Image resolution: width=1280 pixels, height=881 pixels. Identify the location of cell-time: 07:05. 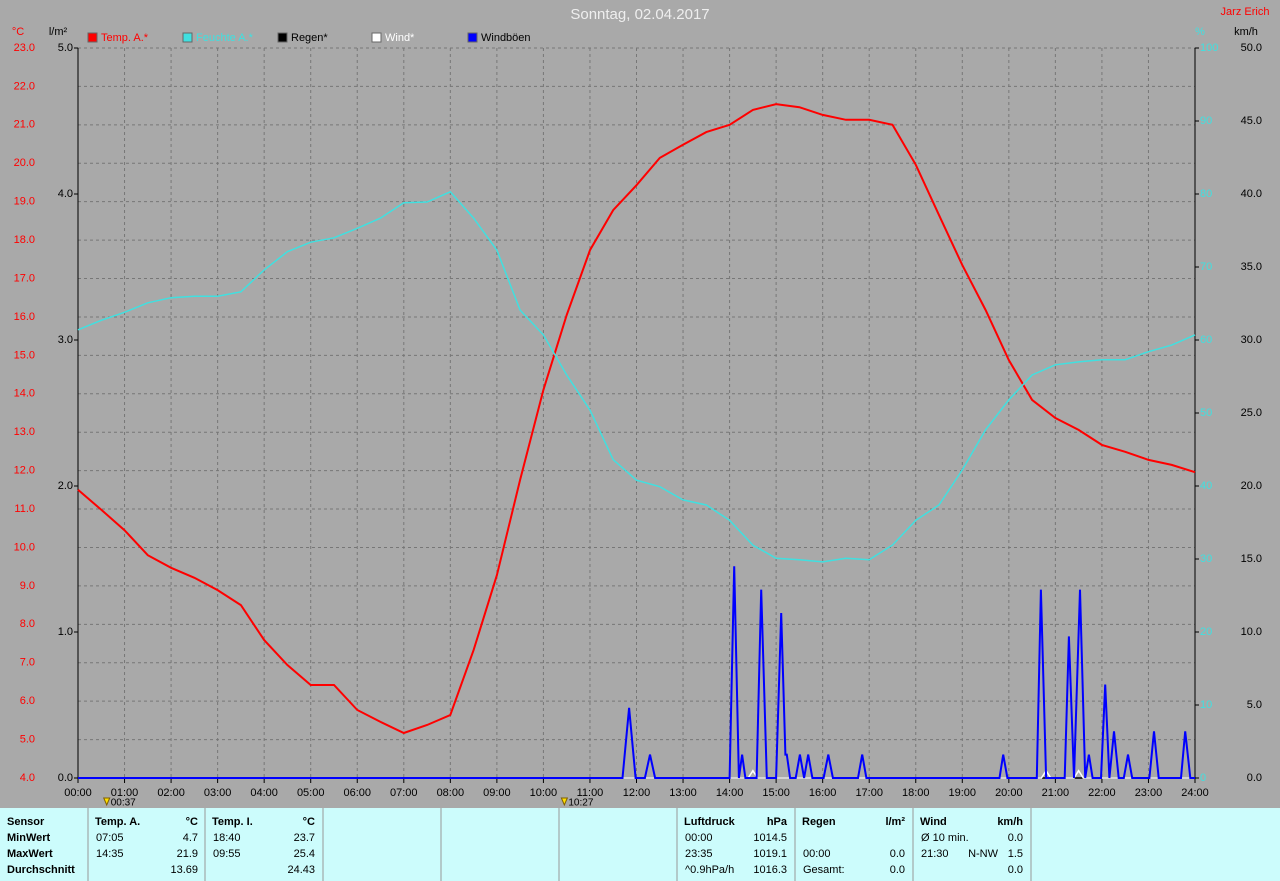
(110, 838).